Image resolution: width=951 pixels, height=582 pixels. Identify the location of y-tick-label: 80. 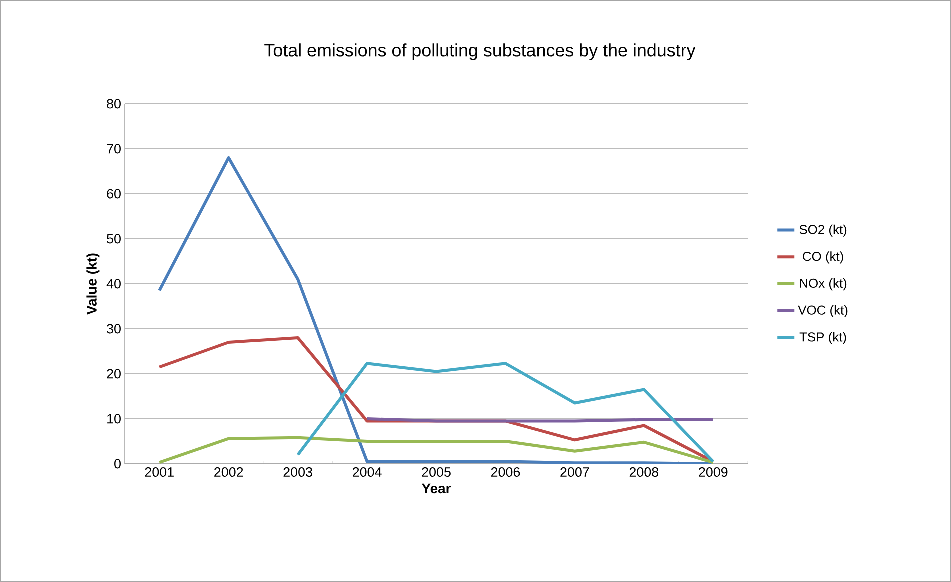
(114, 104).